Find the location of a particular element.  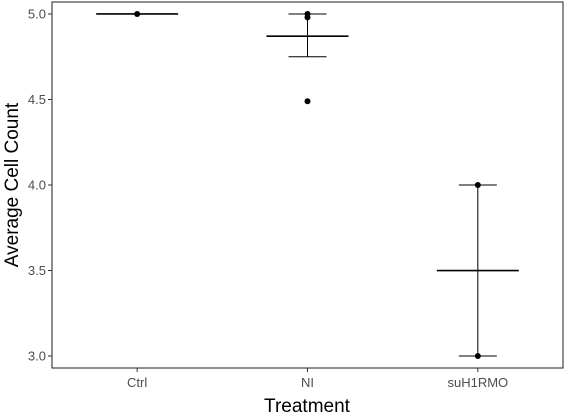

y-tick-label: 3.5 is located at coordinates (37, 270).